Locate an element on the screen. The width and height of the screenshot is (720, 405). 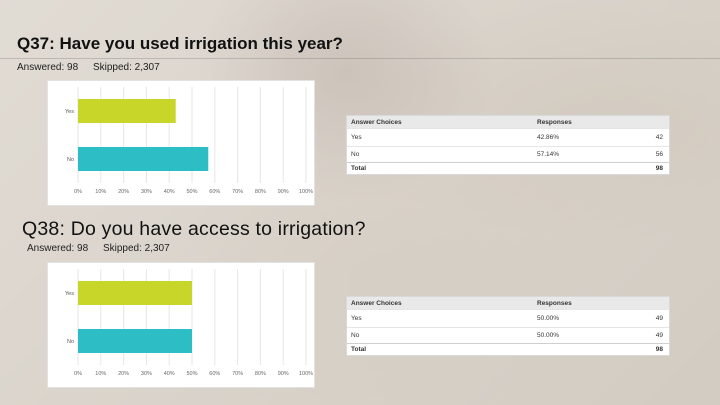
q38-bar-chart: 0% 10% 20% 30% 40% 50% 60% 70% 80% 90% 100% Yes No is located at coordinates (181, 325).